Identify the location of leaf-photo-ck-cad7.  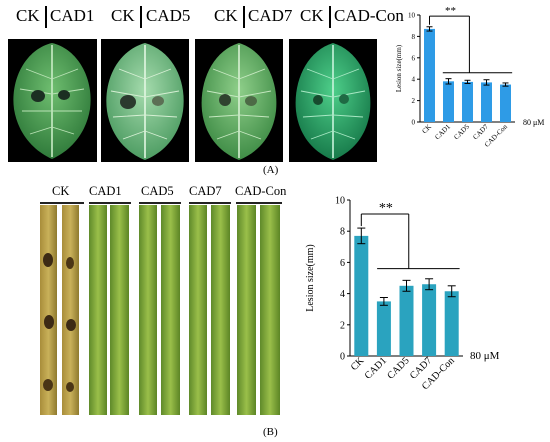
(239, 100).